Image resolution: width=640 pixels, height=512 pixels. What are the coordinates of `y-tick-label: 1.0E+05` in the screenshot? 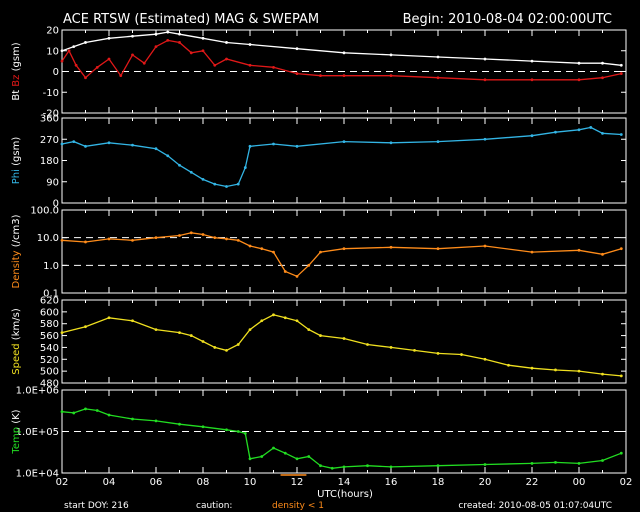 It's located at (37, 432).